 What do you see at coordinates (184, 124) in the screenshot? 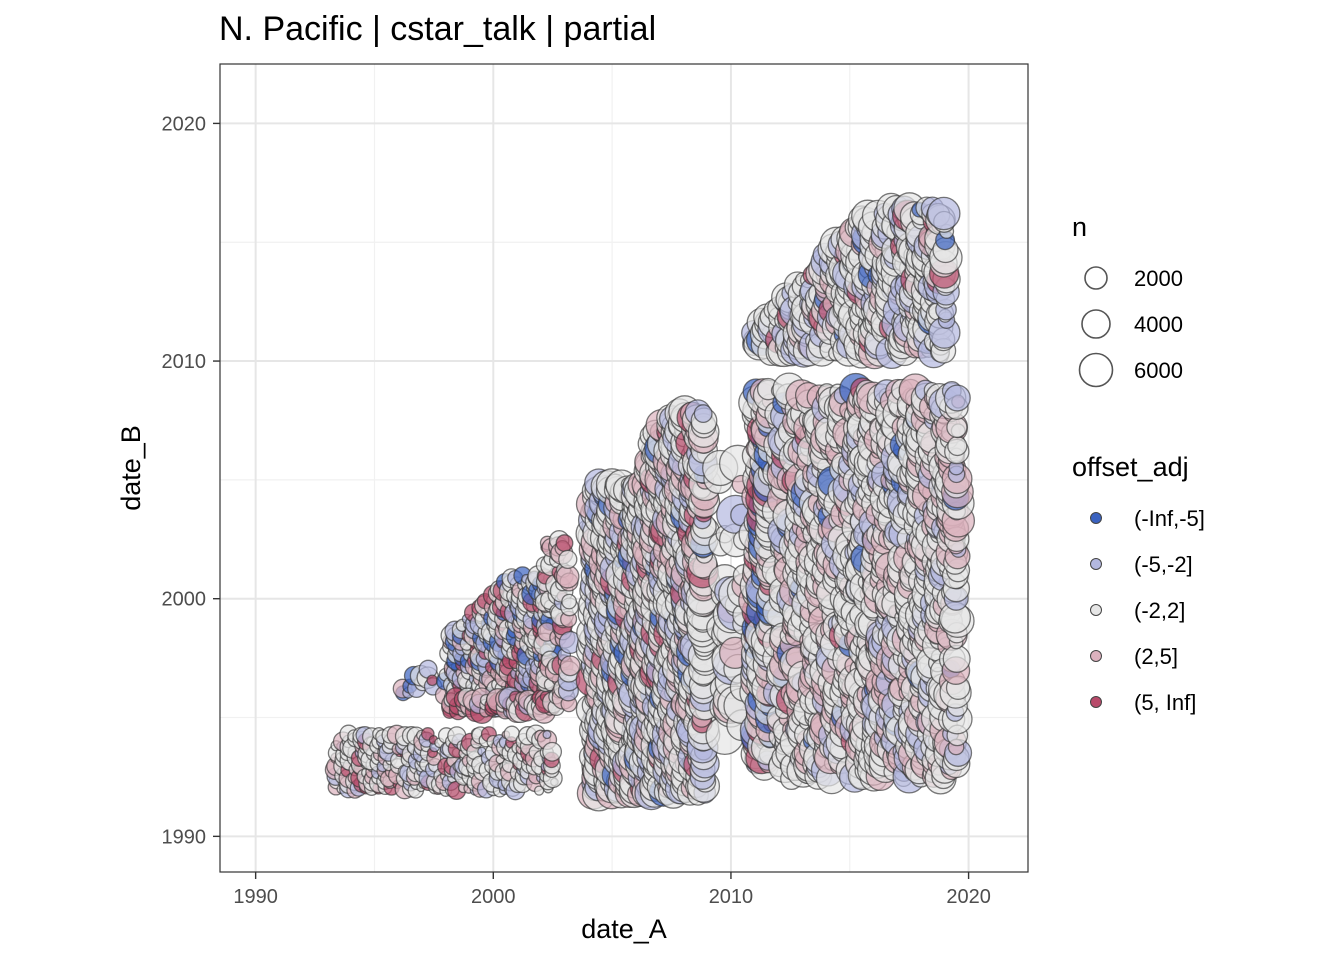
I see `y-tick-label: 2020` at bounding box center [184, 124].